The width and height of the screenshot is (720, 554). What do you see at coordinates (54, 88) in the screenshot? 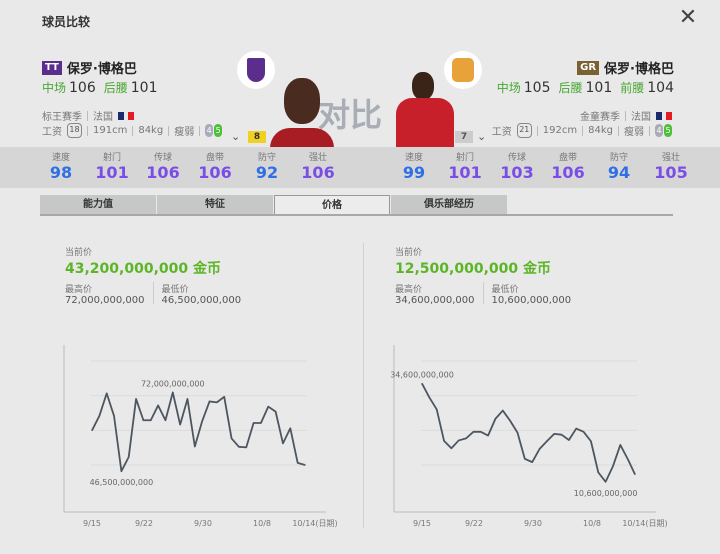
I see `position-label: 中场` at bounding box center [54, 88].